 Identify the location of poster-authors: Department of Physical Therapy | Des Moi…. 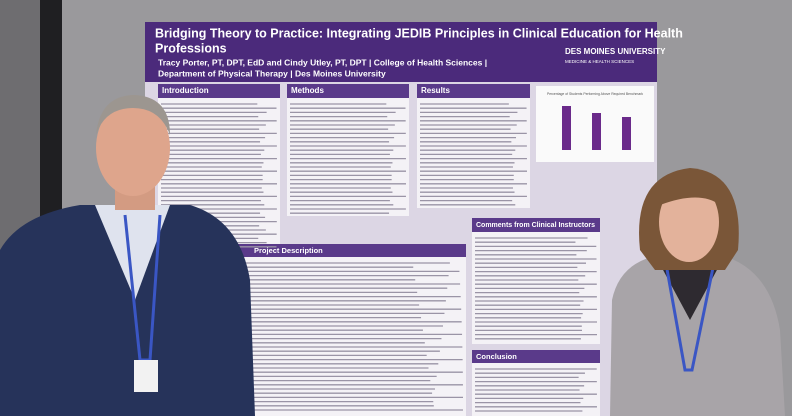
(272, 73).